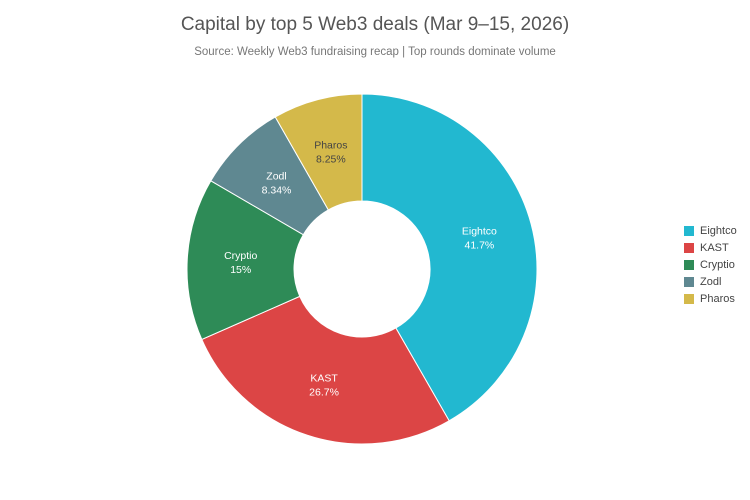 The image size is (750, 500). I want to click on legend-label: Eightco, so click(718, 230).